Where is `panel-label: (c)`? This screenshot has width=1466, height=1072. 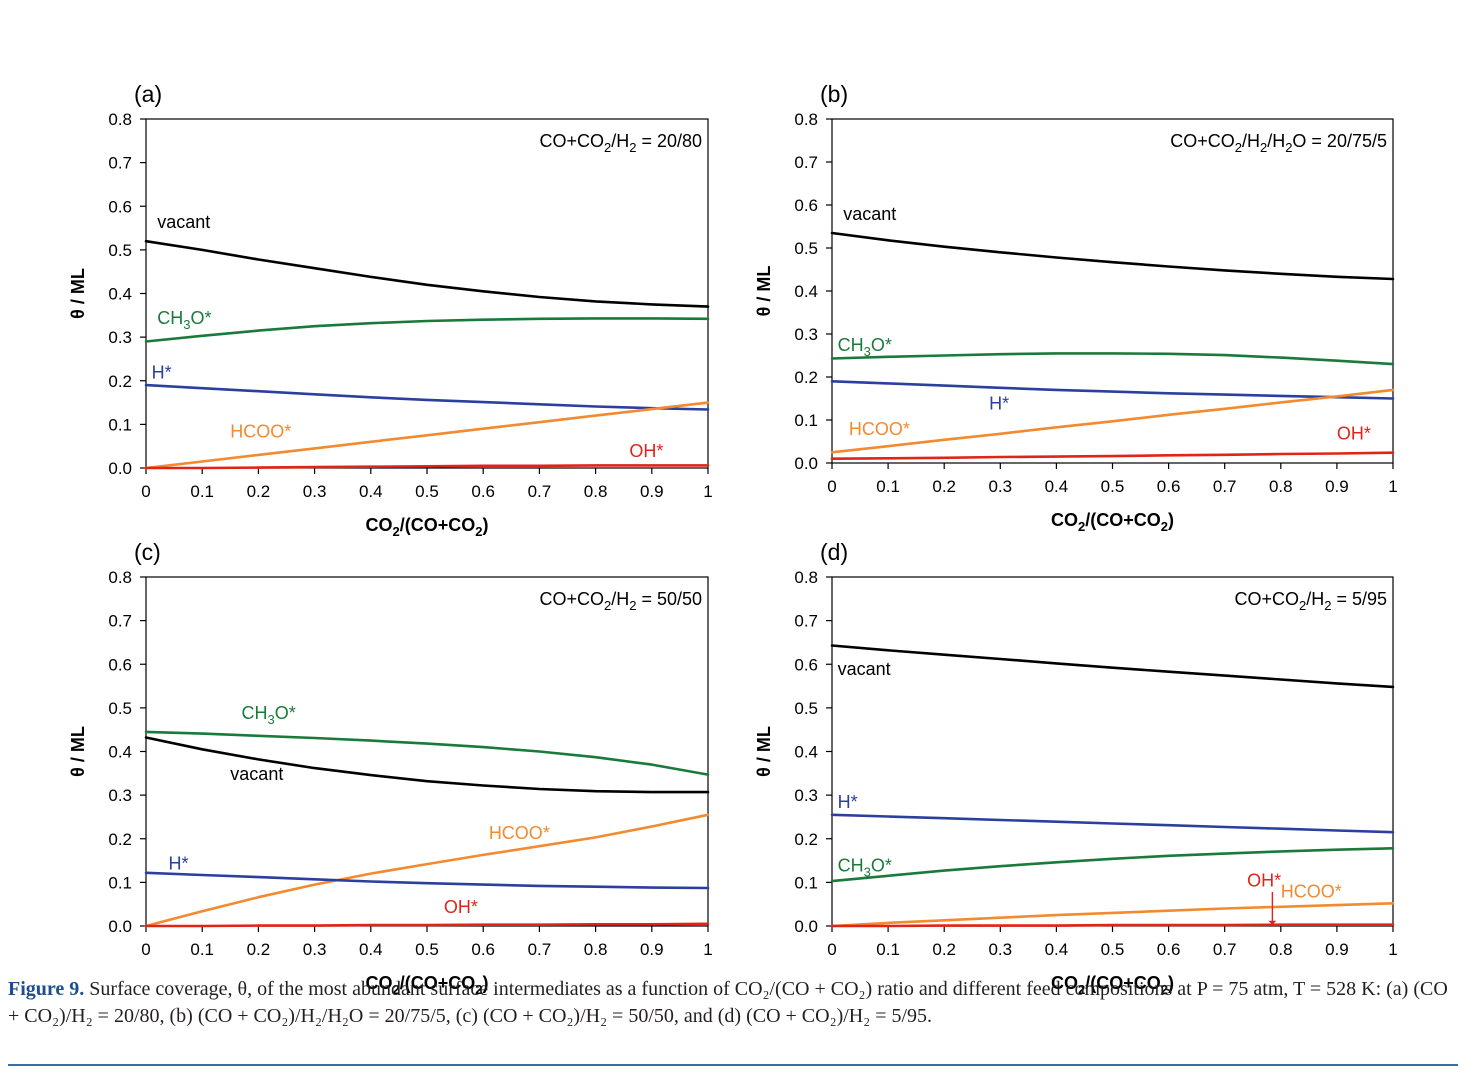 panel-label: (c) is located at coordinates (147, 552).